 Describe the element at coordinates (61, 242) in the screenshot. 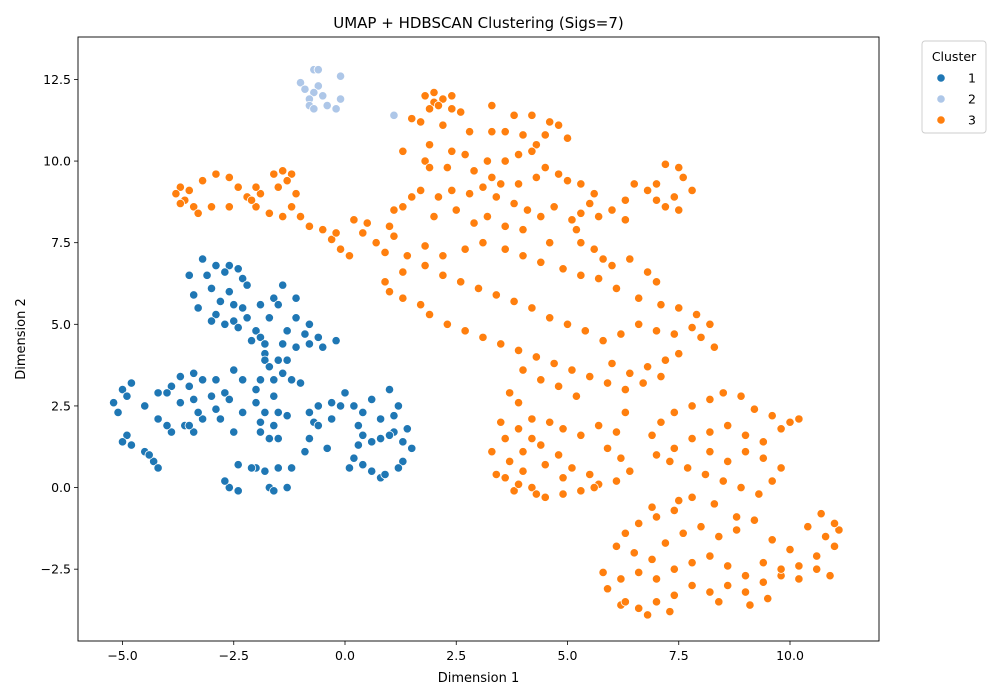

I see `y-tick-label: 7.5` at that location.